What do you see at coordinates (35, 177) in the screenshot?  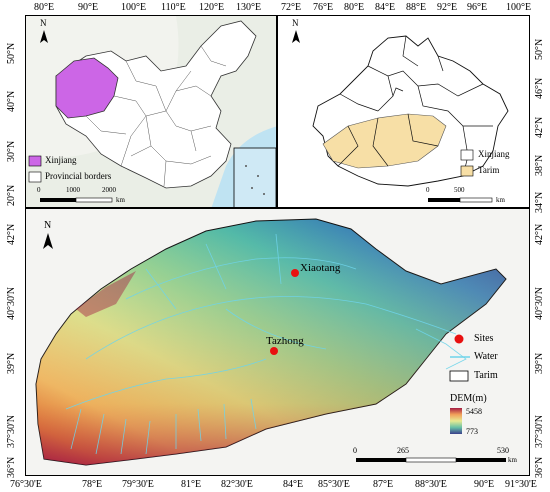 I see `legend-borders-swatch` at bounding box center [35, 177].